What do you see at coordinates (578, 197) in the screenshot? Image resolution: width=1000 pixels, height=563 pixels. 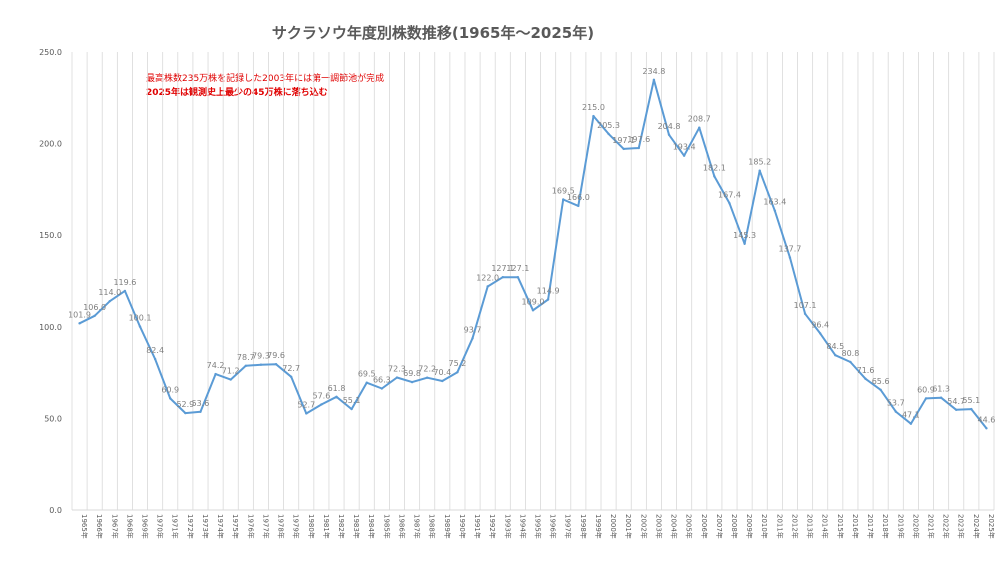 I see `data-label: 166.0` at bounding box center [578, 197].